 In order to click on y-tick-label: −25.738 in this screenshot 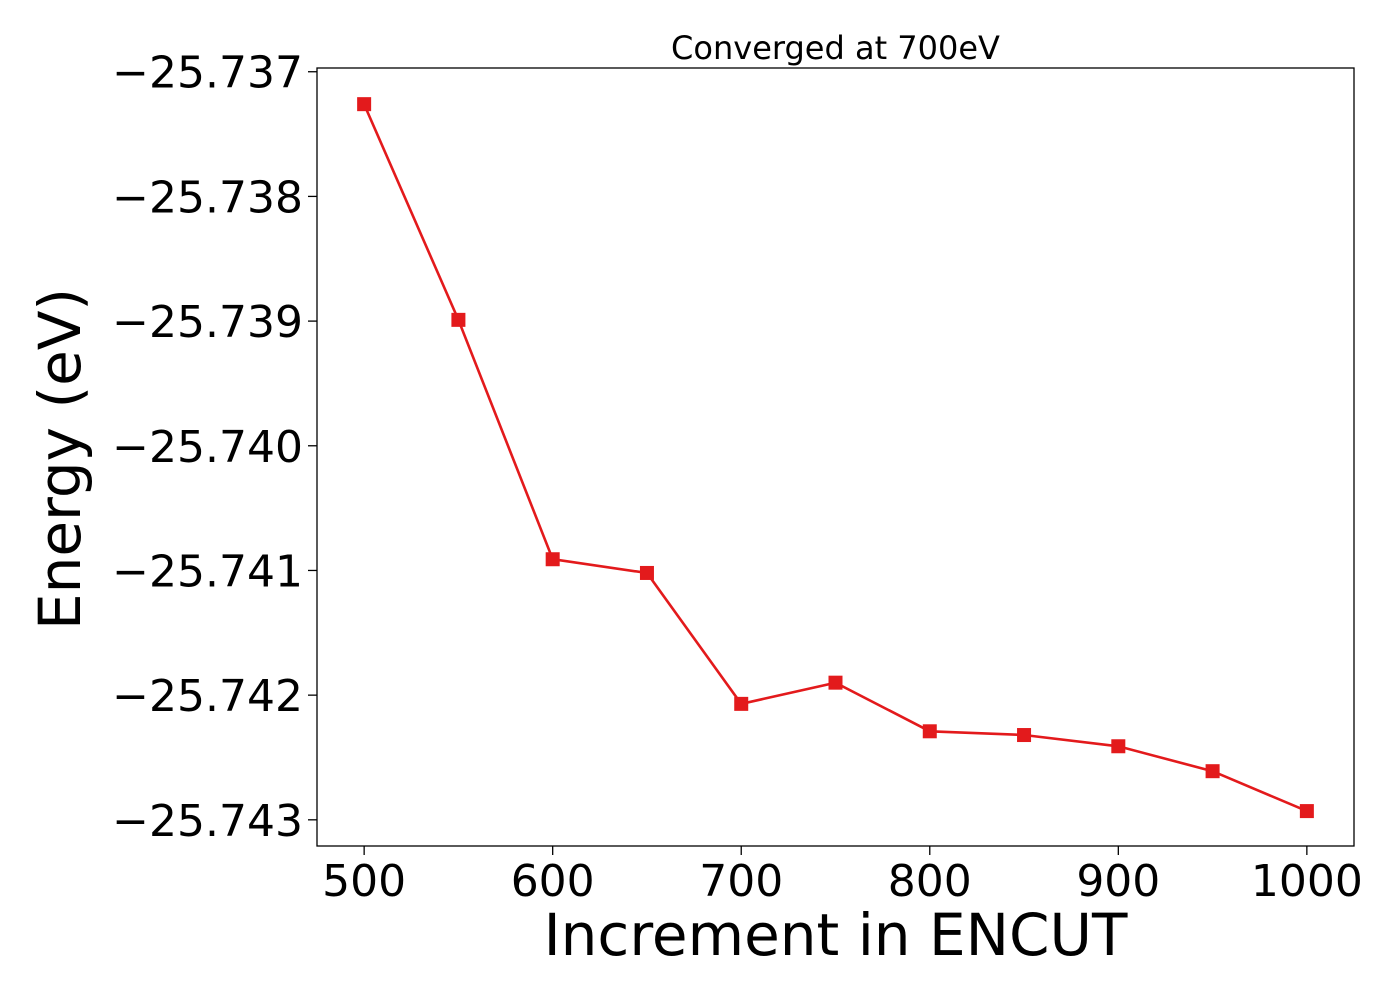, I will do `click(207, 197)`.